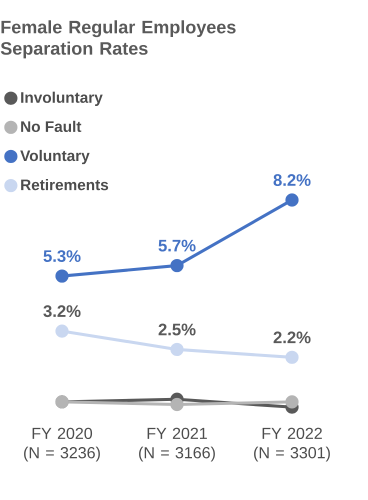 The height and width of the screenshot is (500, 368). I want to click on data-label: 8.2%, so click(292, 180).